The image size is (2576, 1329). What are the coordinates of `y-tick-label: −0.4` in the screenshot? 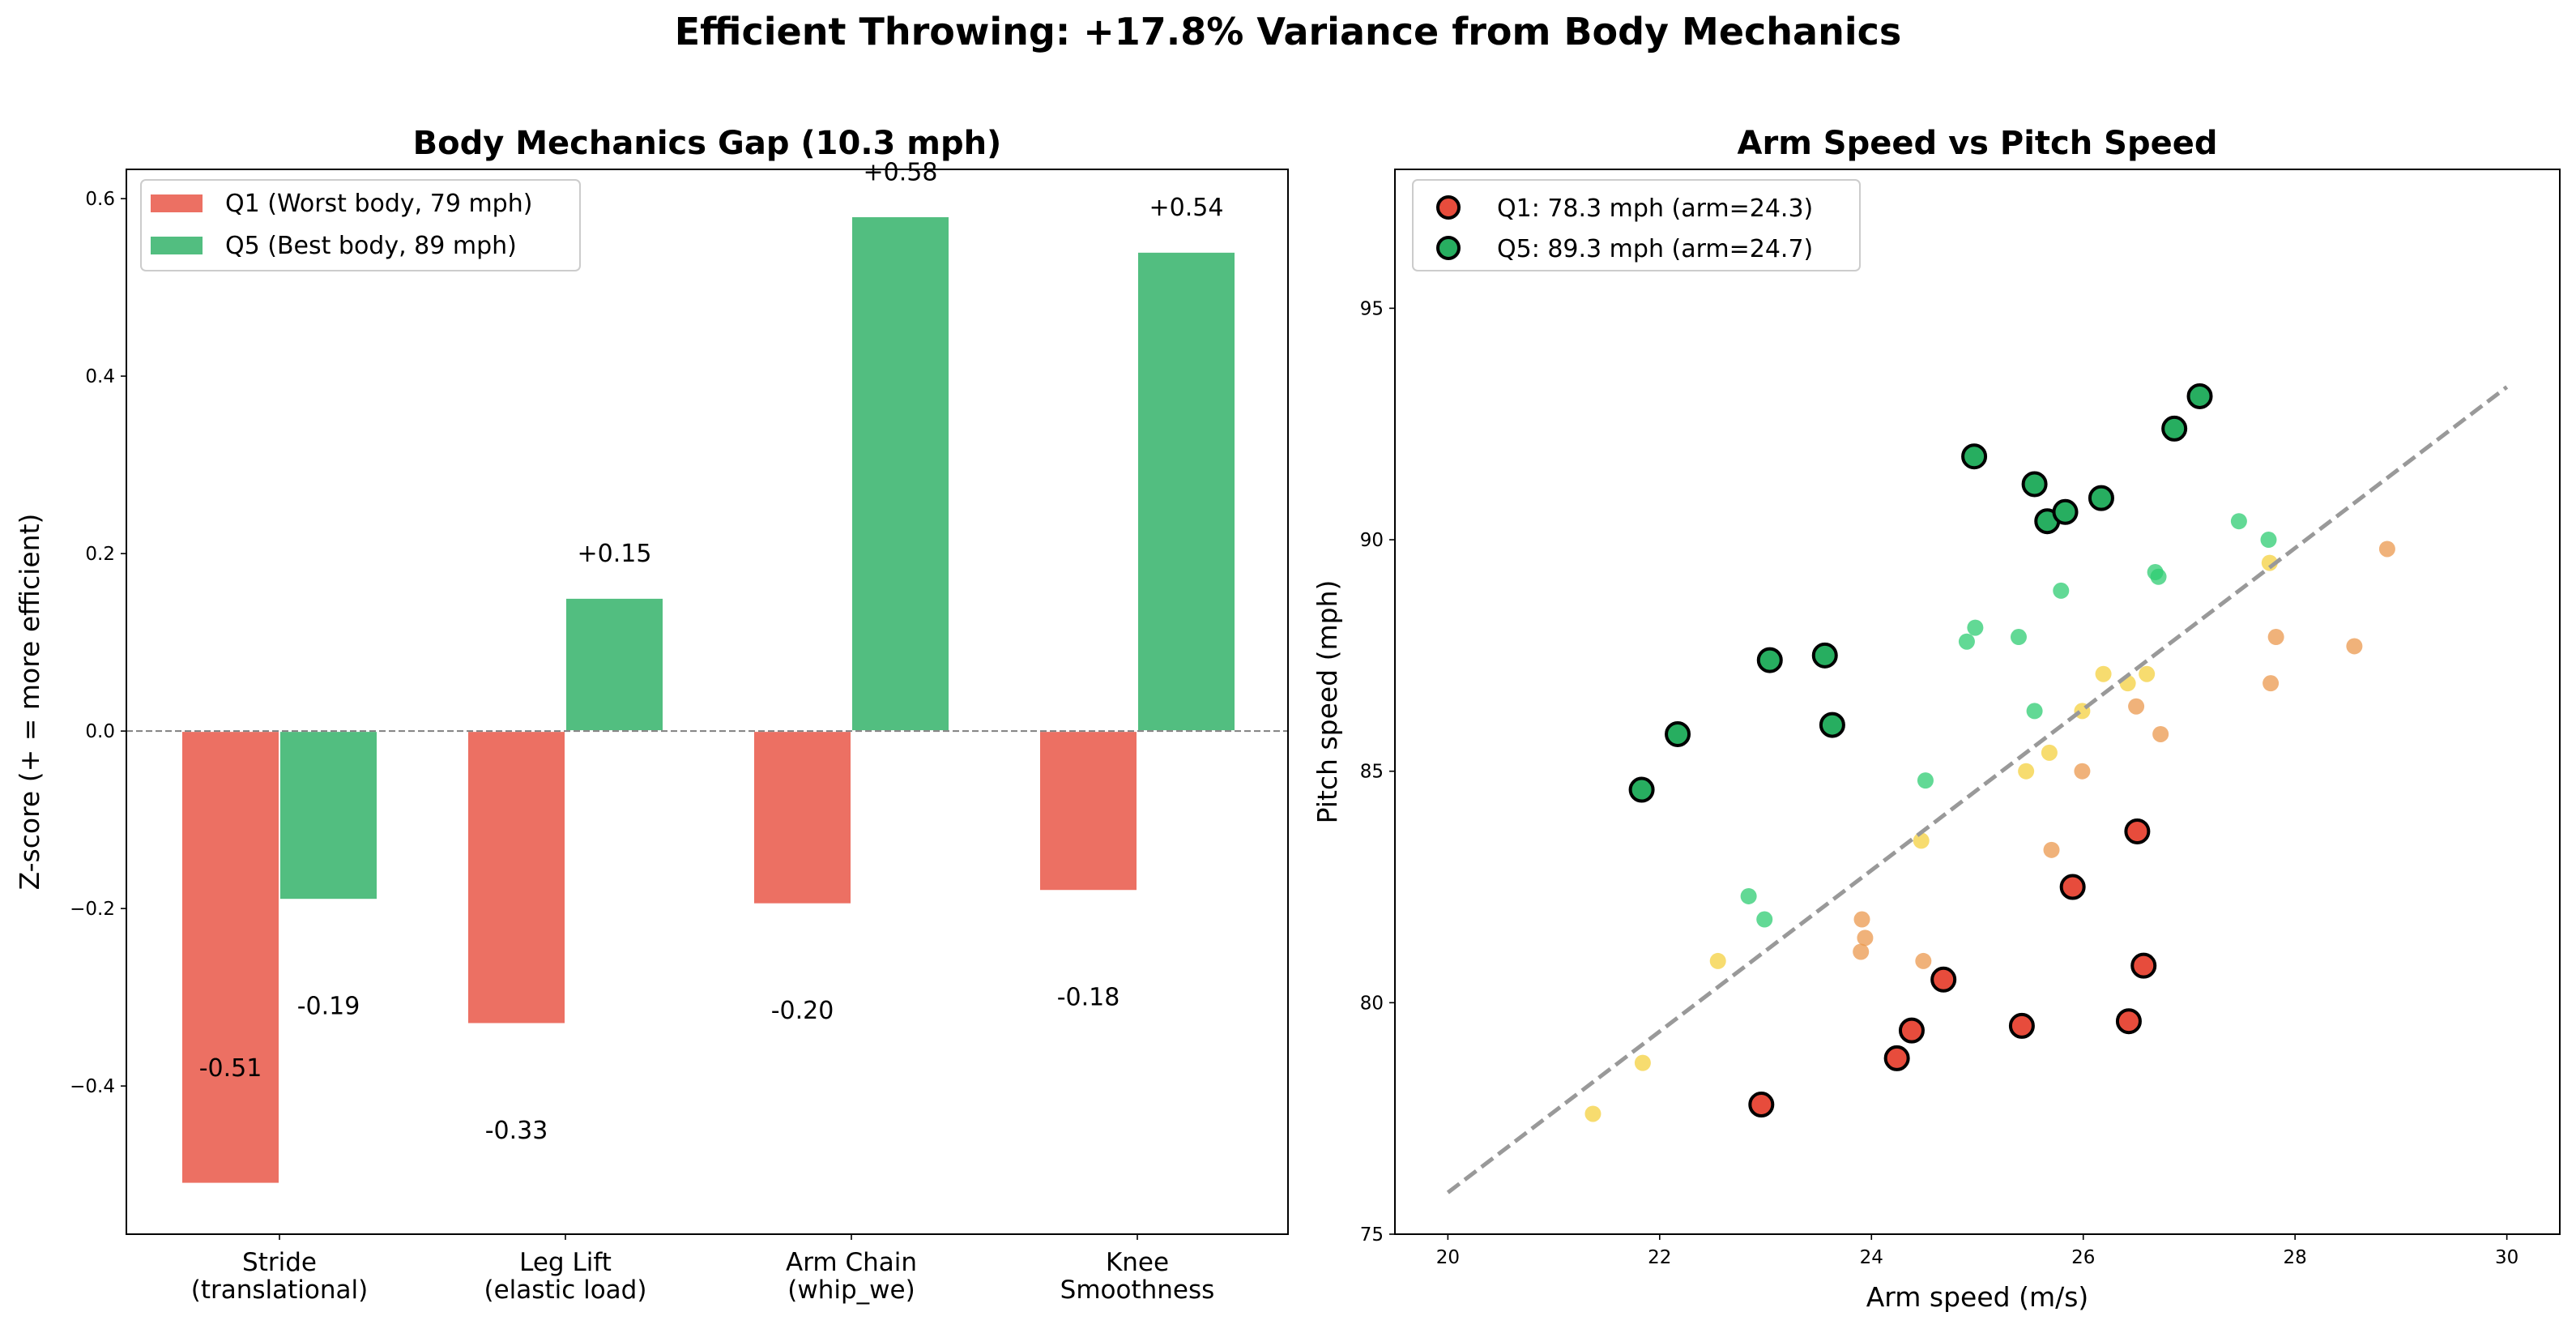 It's located at (93, 1087).